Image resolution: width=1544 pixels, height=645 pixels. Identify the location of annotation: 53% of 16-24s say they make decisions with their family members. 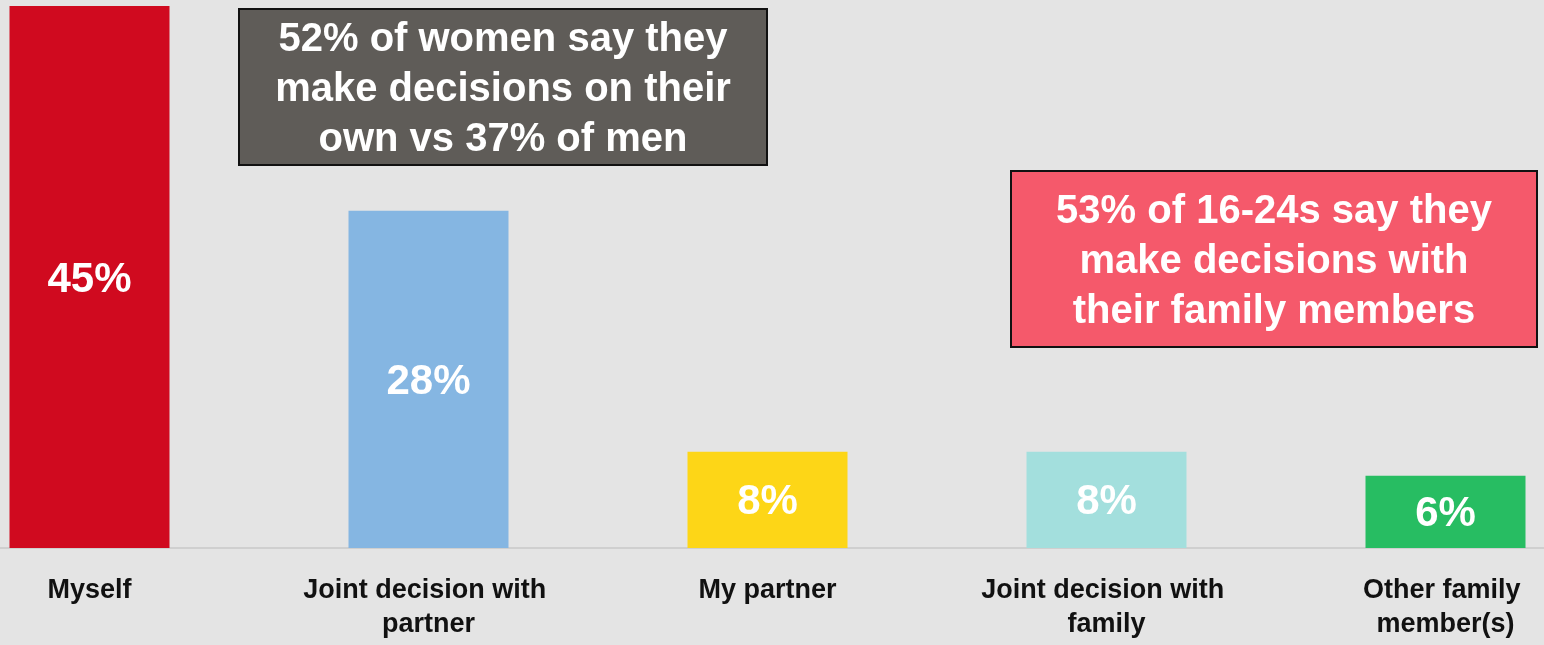
(1274, 259).